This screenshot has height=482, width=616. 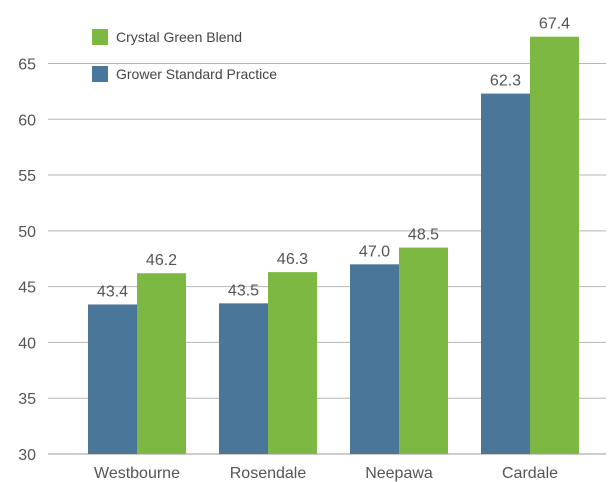 What do you see at coordinates (27, 455) in the screenshot?
I see `y-tick-label: 30` at bounding box center [27, 455].